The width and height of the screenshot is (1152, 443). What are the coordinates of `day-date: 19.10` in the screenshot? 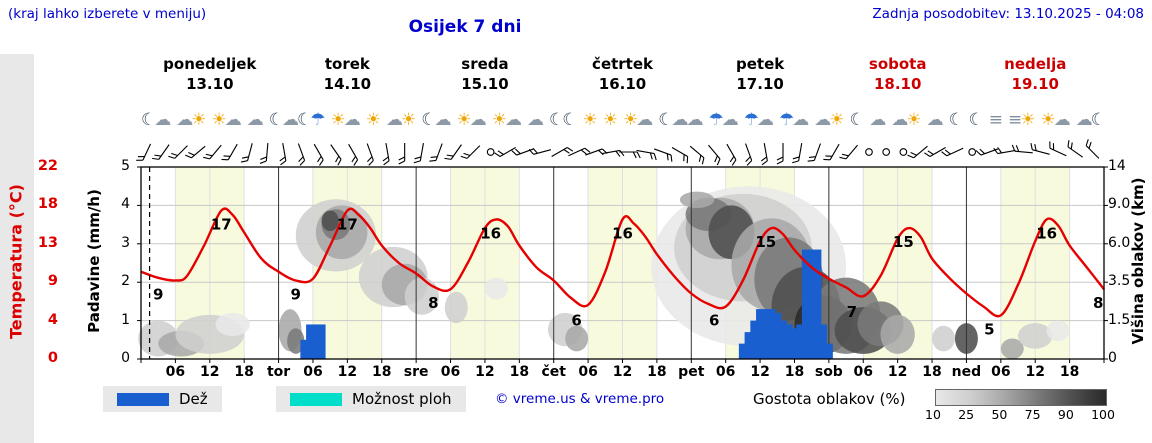 It's located at (1035, 84).